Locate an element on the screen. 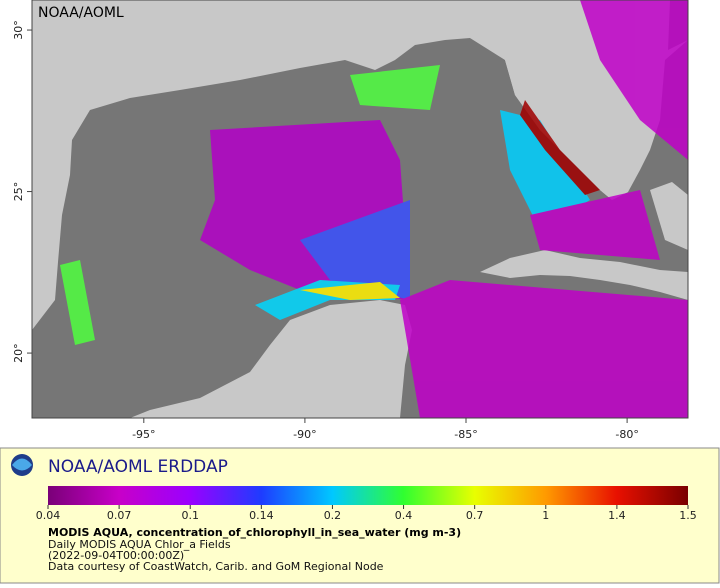  watermark-bg is located at coordinates (74, 12).